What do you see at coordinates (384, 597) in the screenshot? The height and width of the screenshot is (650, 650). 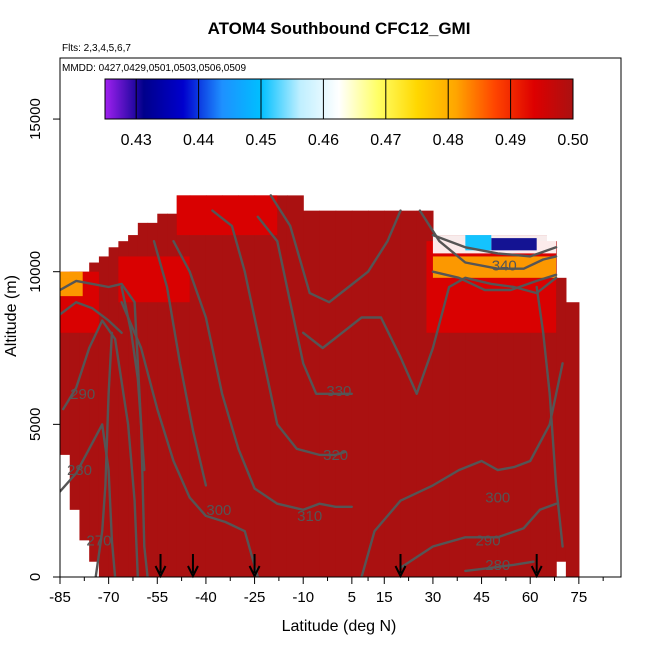 I see `x-tick-label: 15` at bounding box center [384, 597].